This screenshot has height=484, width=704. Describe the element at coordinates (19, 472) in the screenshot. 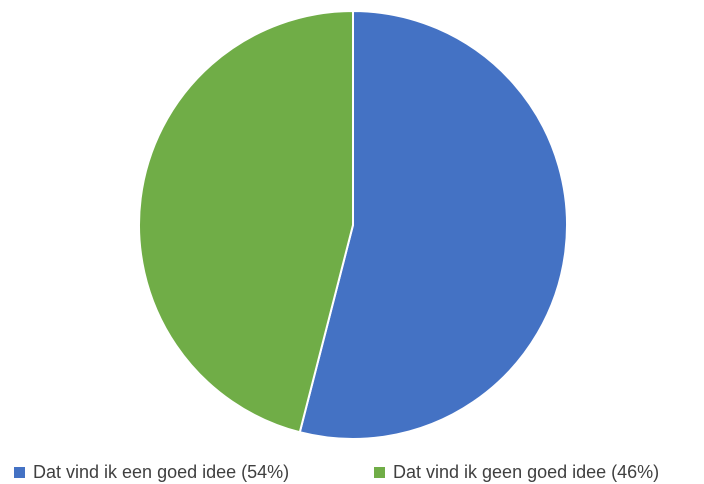

I see `legend-swatch-goed-idee` at that location.